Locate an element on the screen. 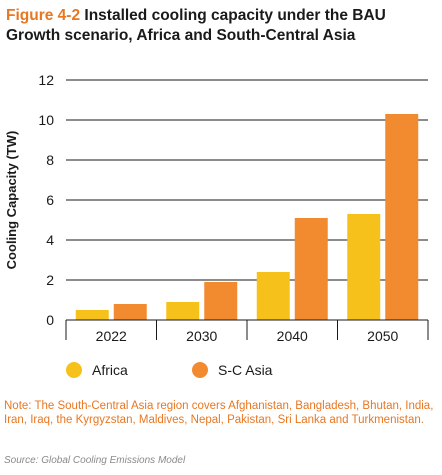 The width and height of the screenshot is (442, 475). x-tick-label: 2050 is located at coordinates (382, 336).